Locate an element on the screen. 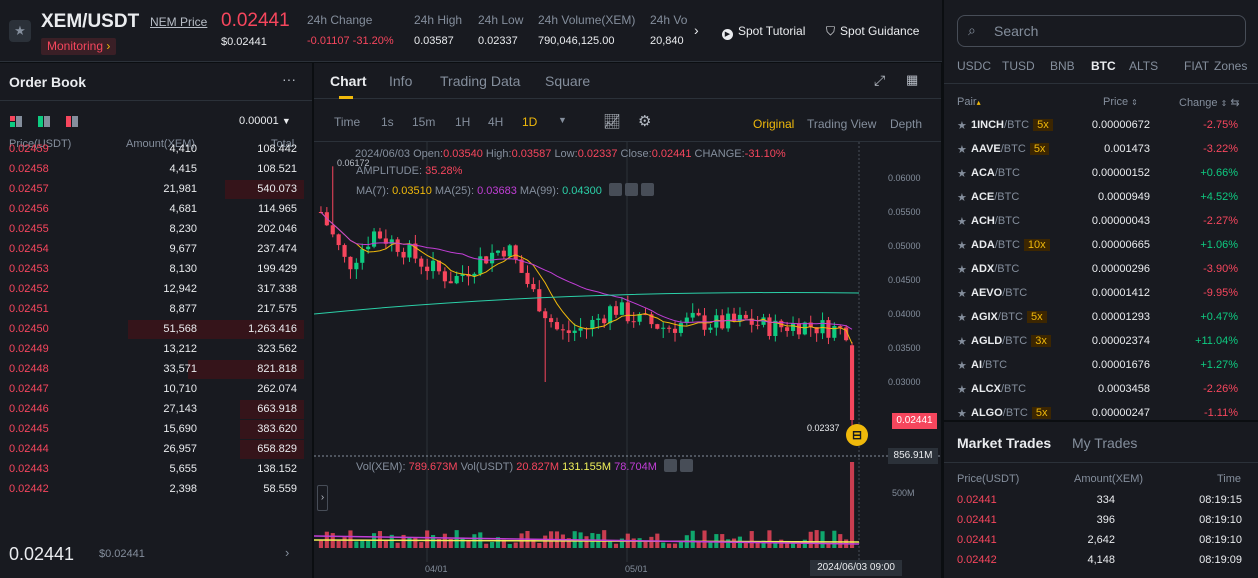 The image size is (1258, 578). pair-row: ★ AI/BTC 0.00001676 +1.27% is located at coordinates (1100, 365).